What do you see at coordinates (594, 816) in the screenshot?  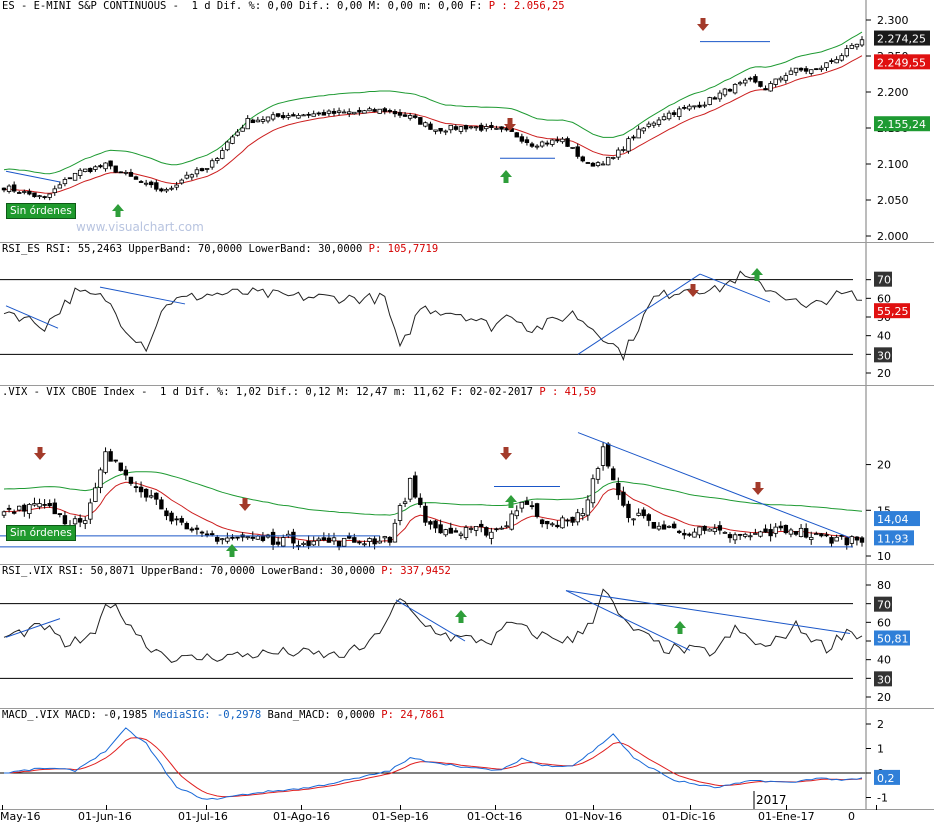 I see `x-axis-label: 01-Nov-16` at bounding box center [594, 816].